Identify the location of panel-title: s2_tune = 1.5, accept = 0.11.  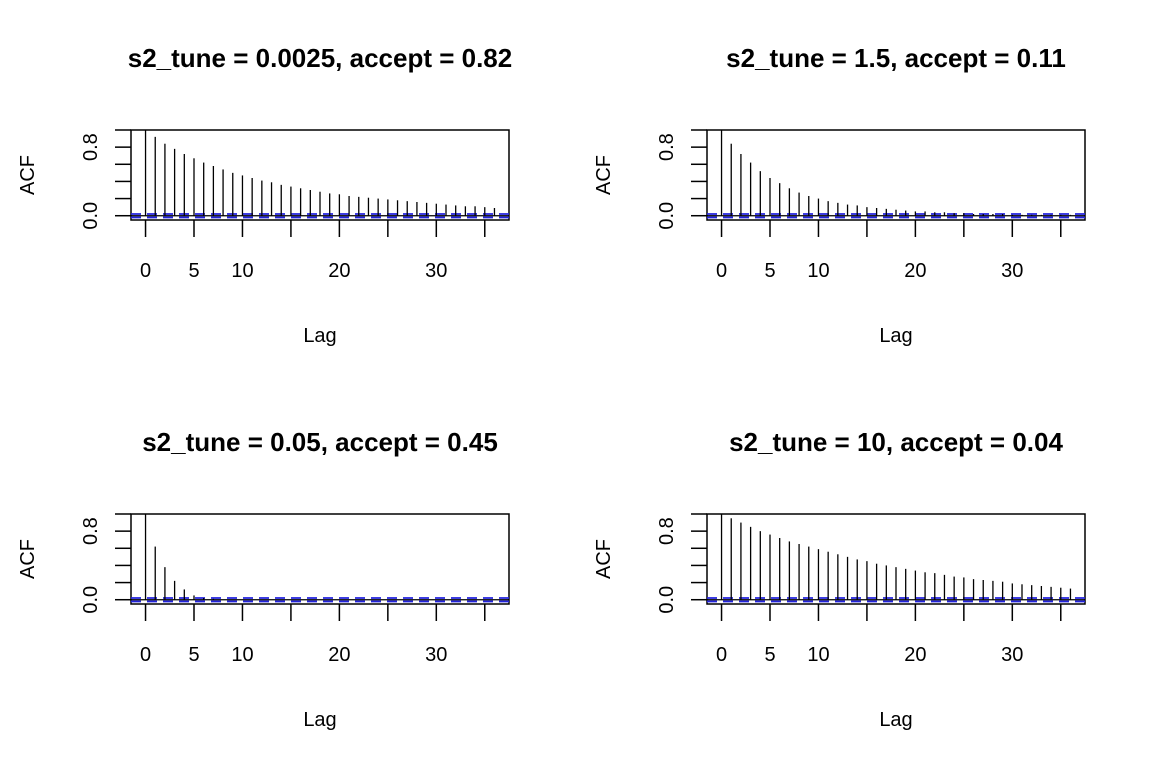
(896, 58).